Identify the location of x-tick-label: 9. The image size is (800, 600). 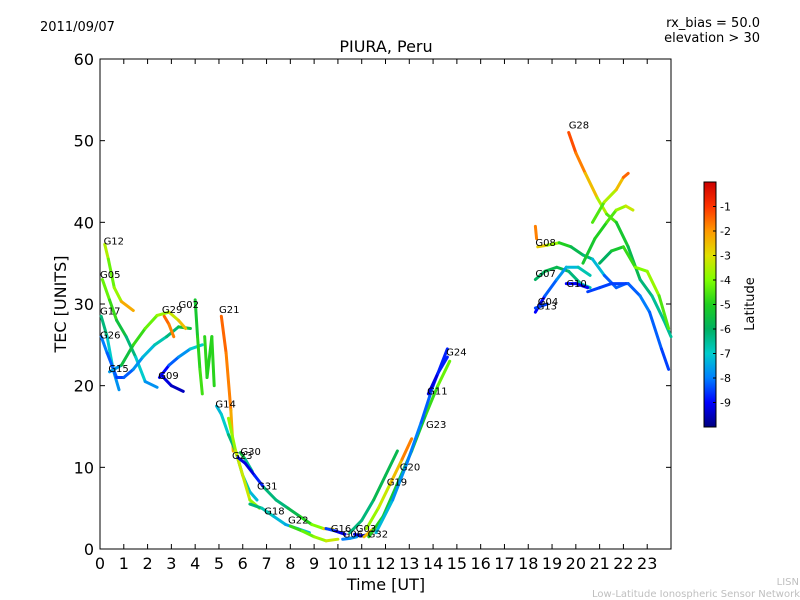
(314, 563).